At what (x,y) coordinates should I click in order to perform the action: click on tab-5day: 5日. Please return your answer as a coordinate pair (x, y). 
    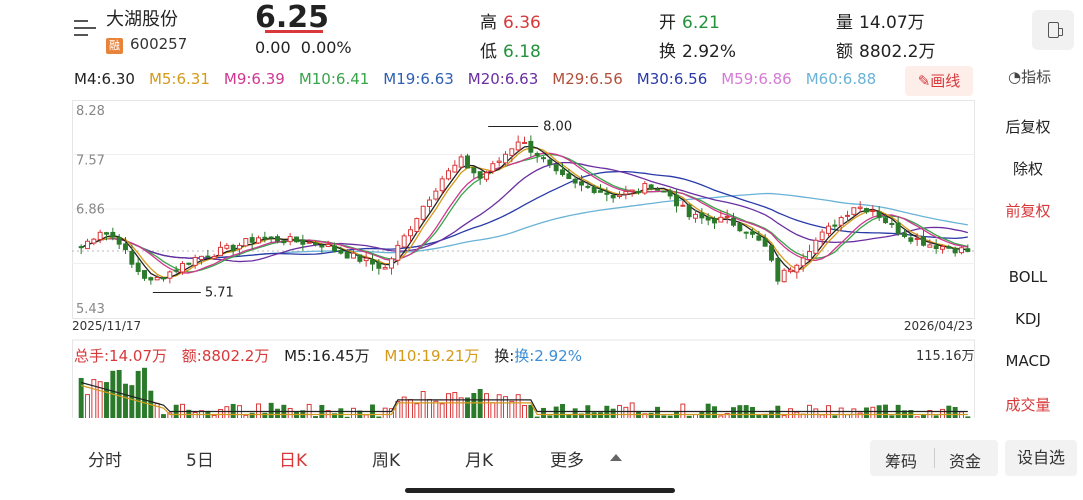
    Looking at the image, I should click on (200, 461).